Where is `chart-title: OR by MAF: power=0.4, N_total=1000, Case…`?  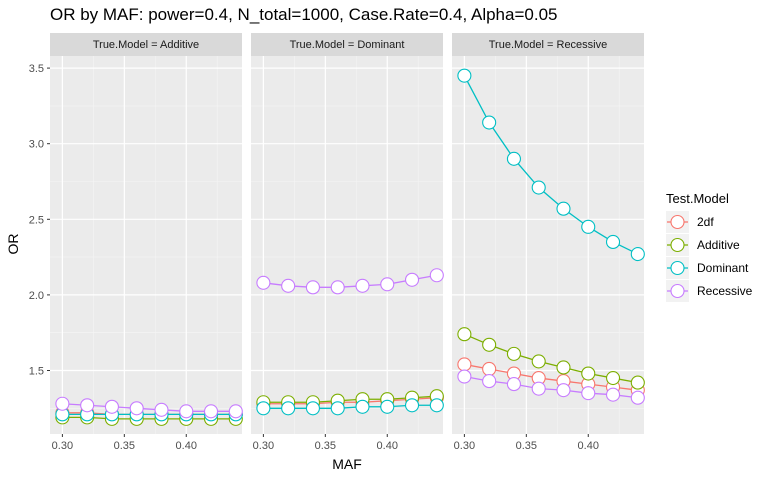
chart-title: OR by MAF: power=0.4, N_total=1000, Case… is located at coordinates (303, 14).